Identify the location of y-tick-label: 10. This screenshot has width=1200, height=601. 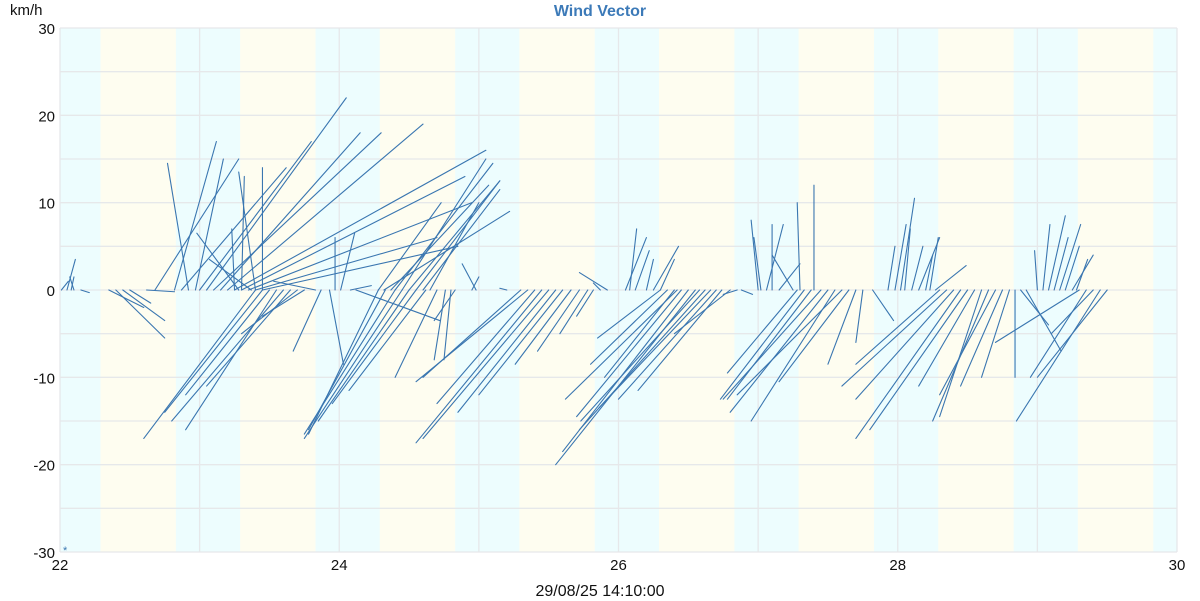
(46, 204).